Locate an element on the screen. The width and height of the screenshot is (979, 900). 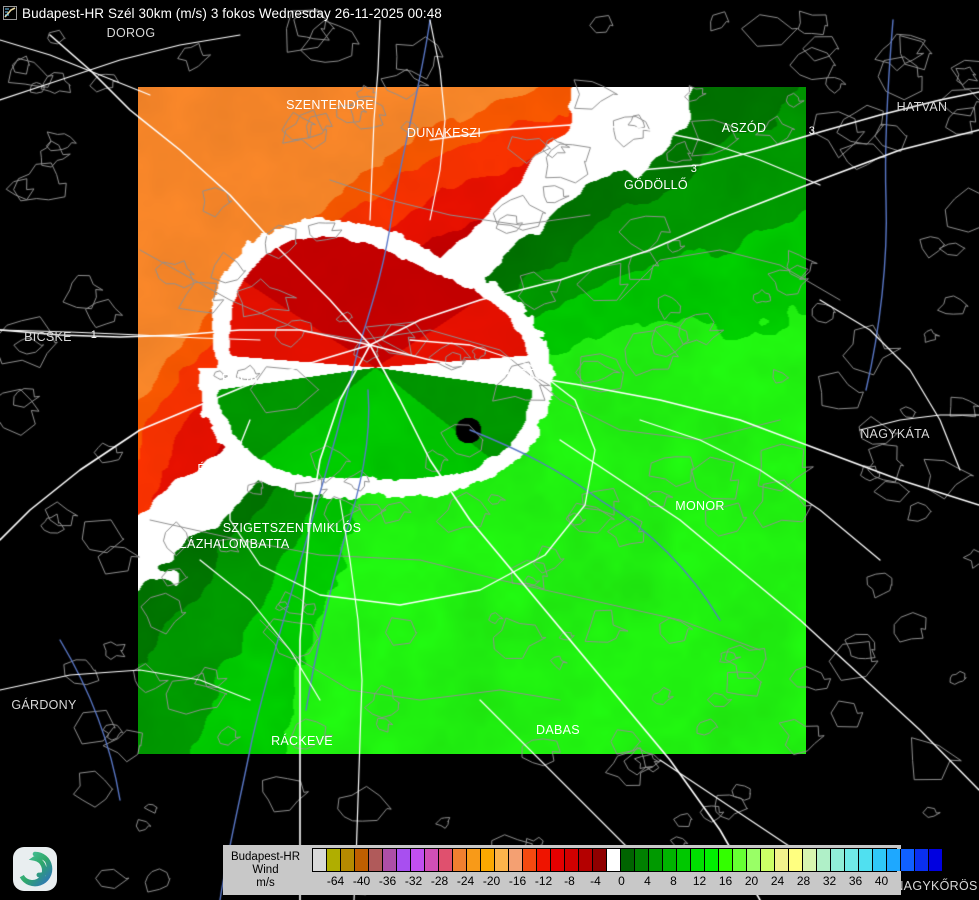
colorbar-swatches is located at coordinates (627, 860).